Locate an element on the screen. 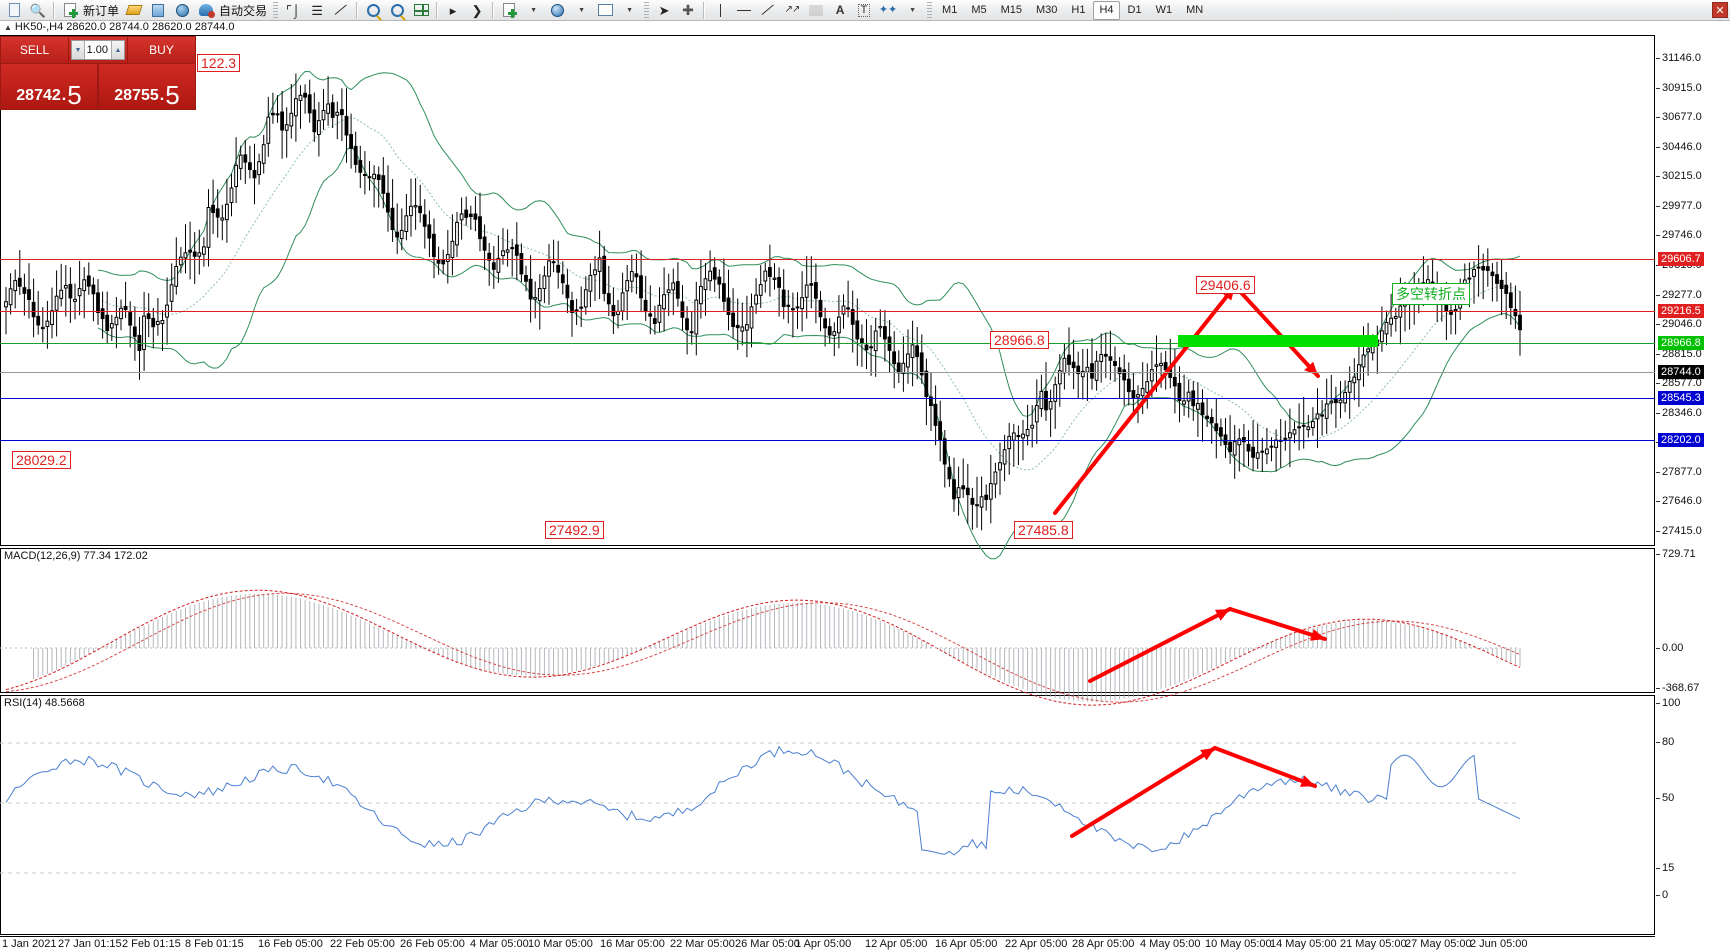  sell-price-decimal: 5 is located at coordinates (74, 95).